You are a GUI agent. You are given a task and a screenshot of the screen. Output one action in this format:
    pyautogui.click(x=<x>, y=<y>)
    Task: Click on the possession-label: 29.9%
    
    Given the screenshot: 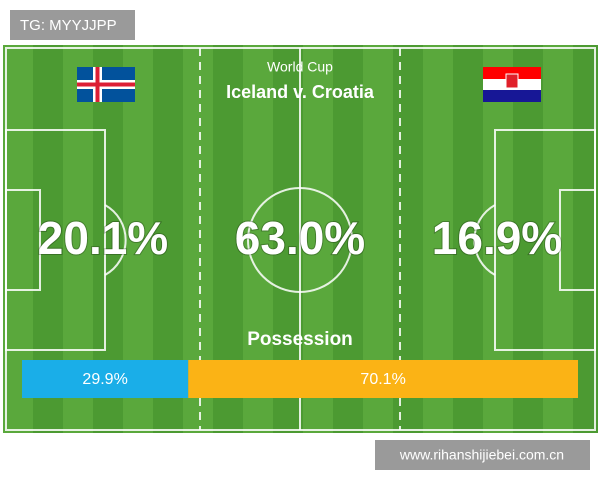 What is the action you would take?
    pyautogui.click(x=104, y=379)
    